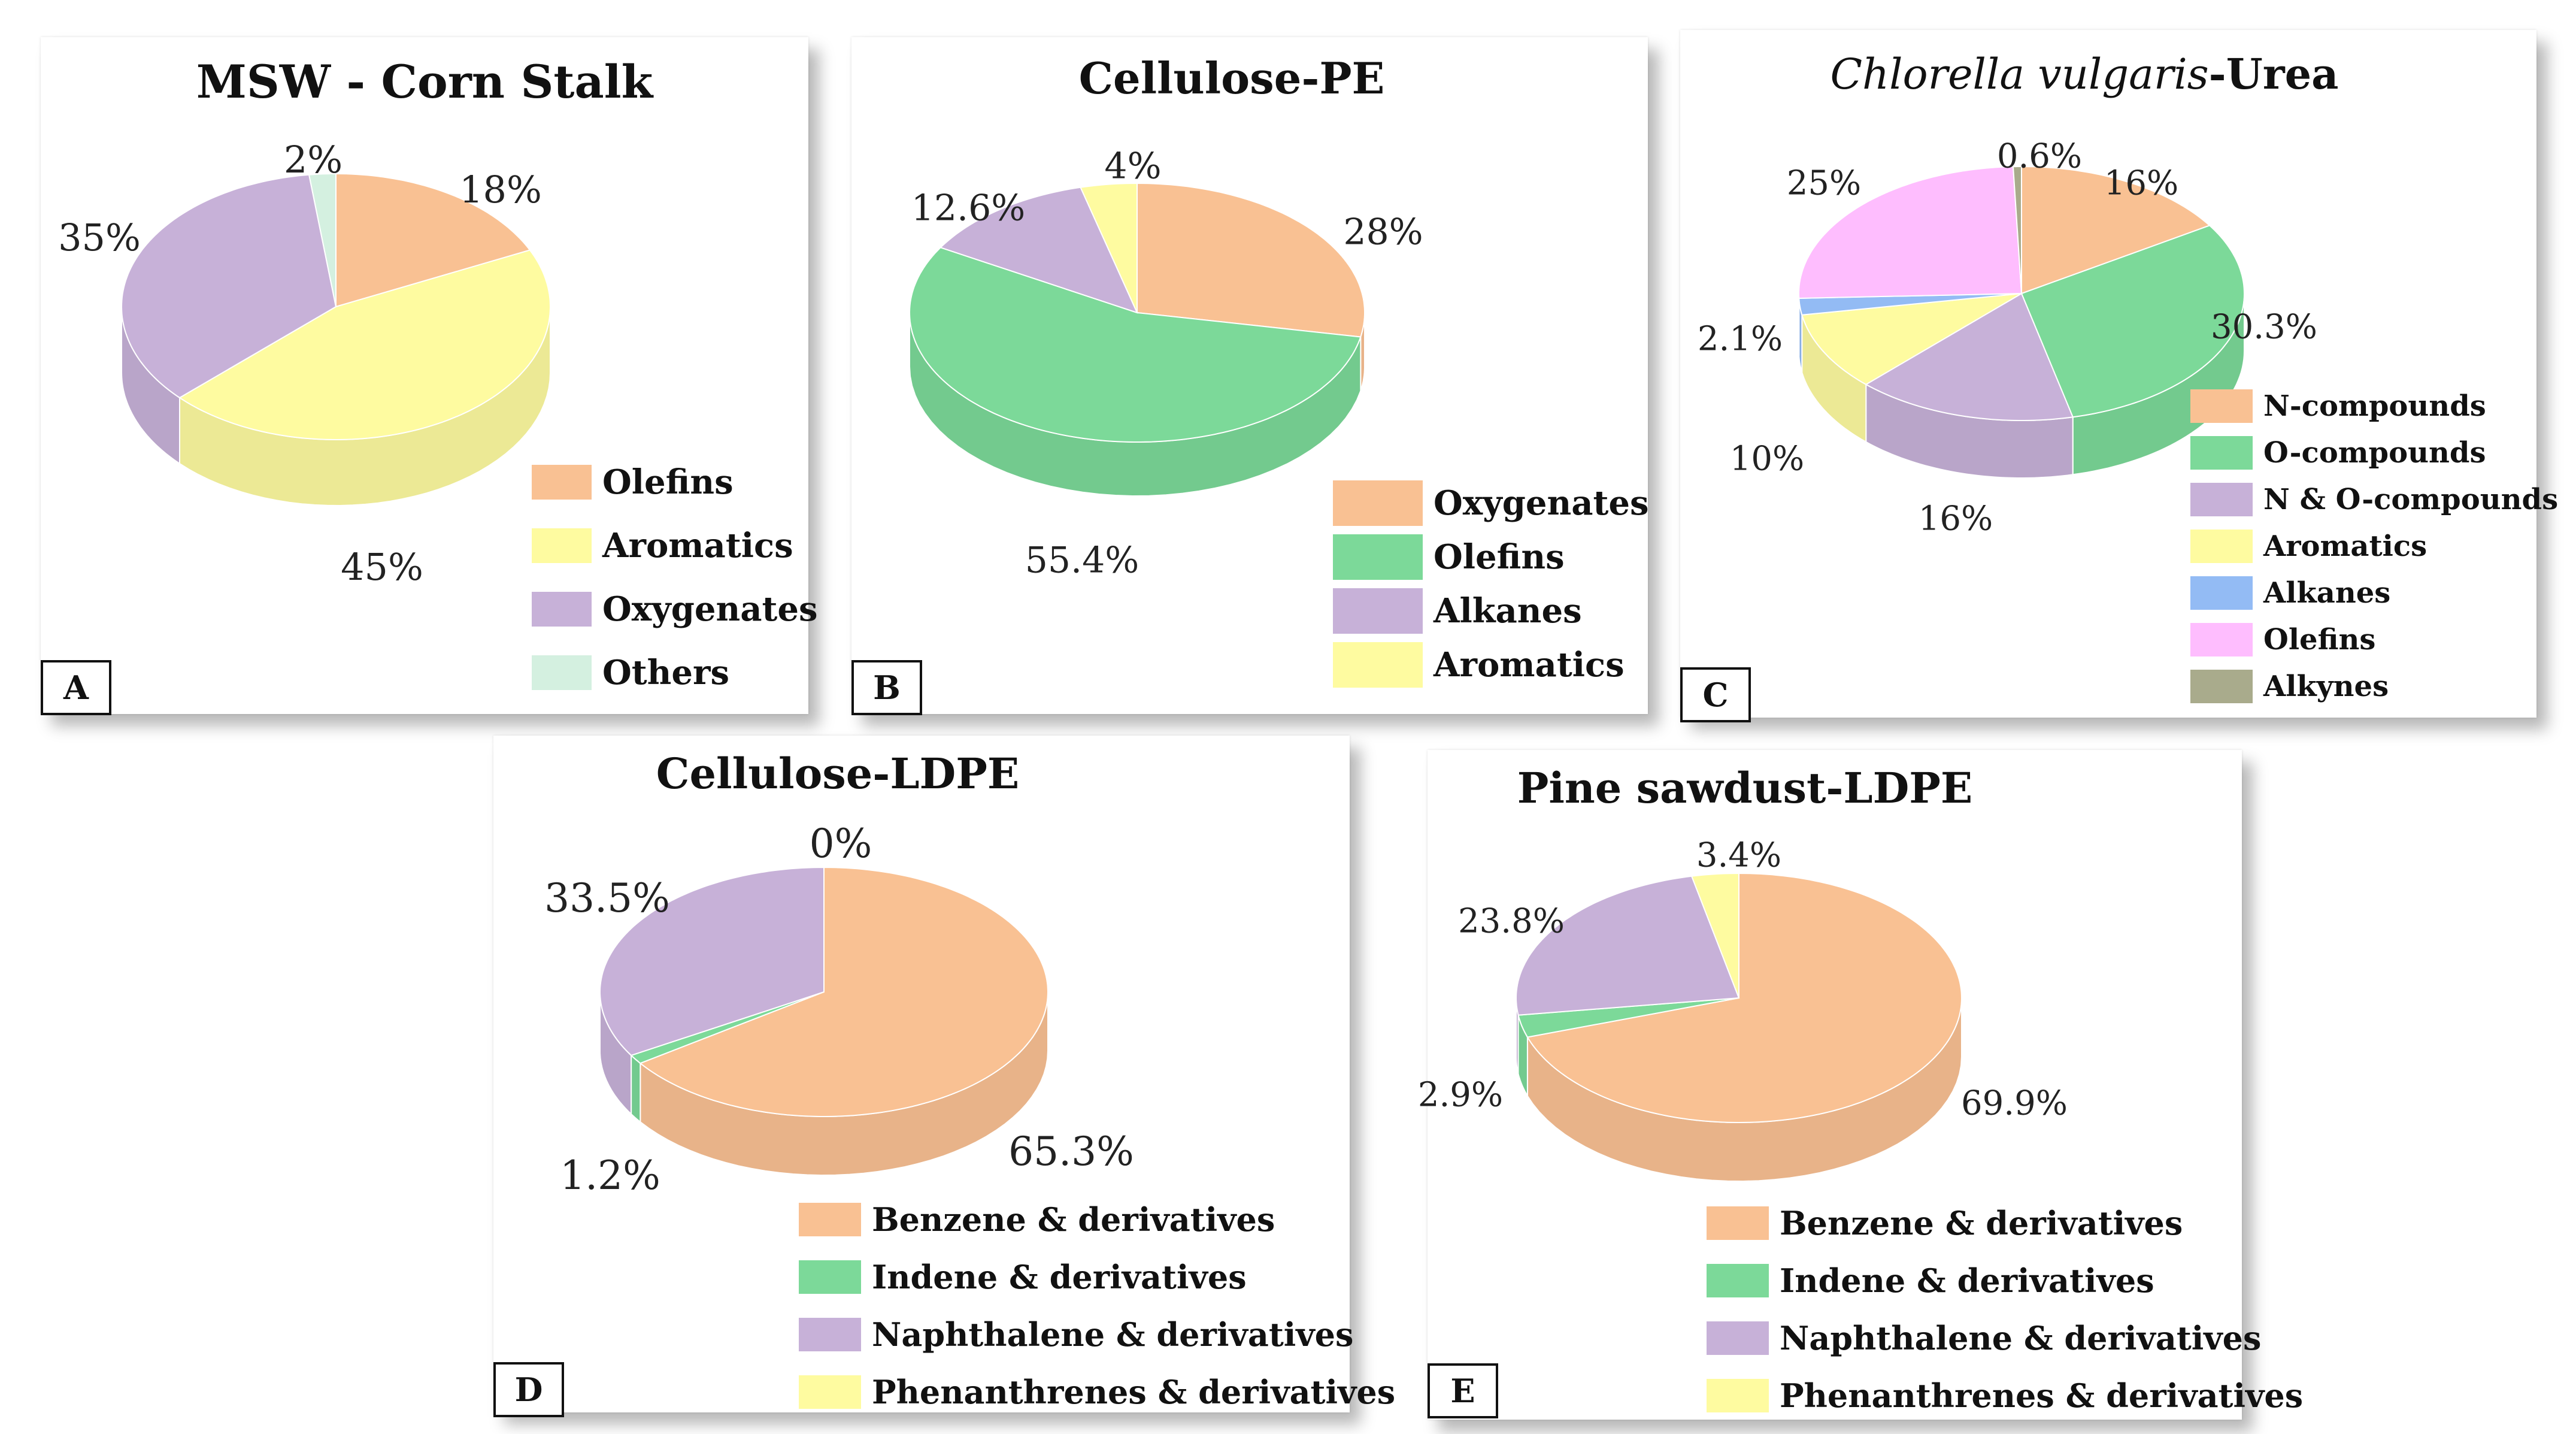 This screenshot has width=2576, height=1434. What do you see at coordinates (313, 159) in the screenshot?
I see `data-label-others: 2%` at bounding box center [313, 159].